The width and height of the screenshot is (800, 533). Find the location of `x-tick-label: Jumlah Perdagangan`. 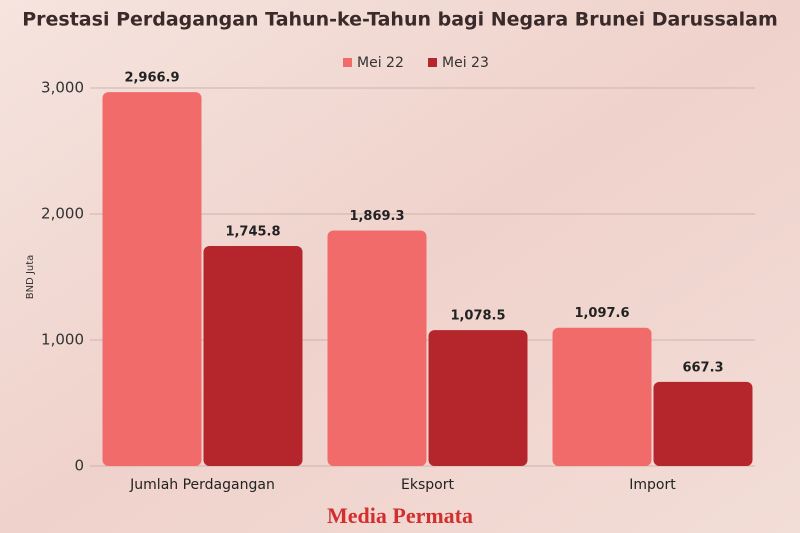

x-tick-label: Jumlah Perdagangan is located at coordinates (202, 485).